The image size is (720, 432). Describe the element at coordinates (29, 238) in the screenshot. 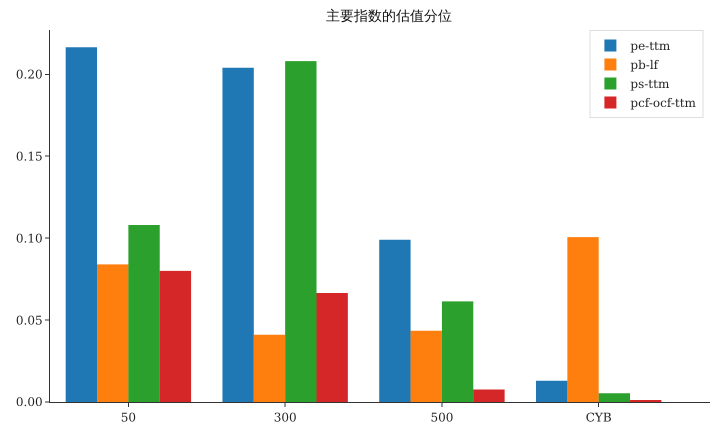

I see `y-tick-label: 0.10` at that location.